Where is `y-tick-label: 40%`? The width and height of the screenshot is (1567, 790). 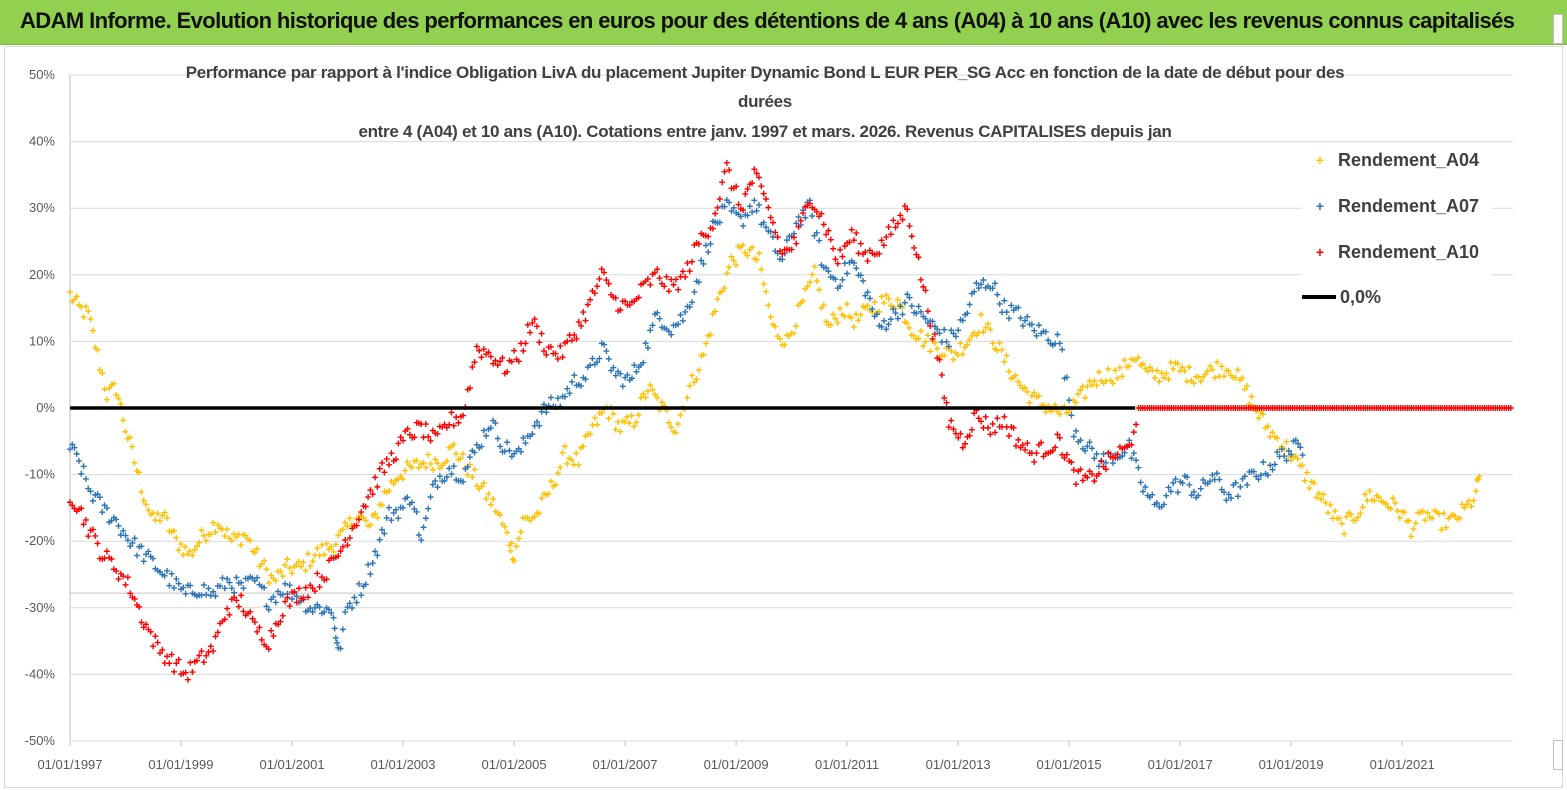
y-tick-label: 40% is located at coordinates (42, 141).